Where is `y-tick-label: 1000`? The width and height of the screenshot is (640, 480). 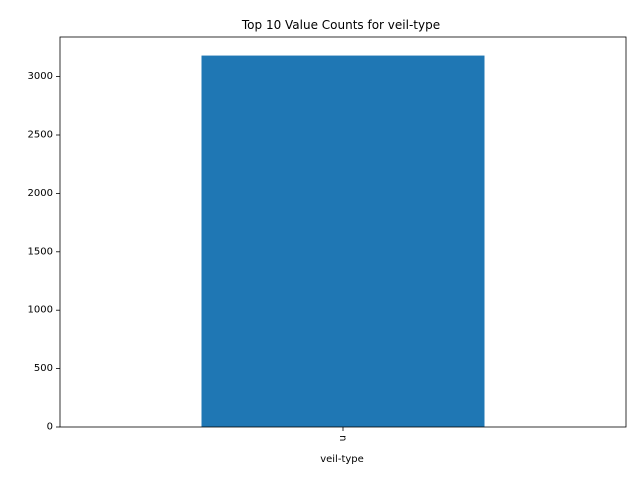
y-tick-label: 1000 is located at coordinates (40, 310).